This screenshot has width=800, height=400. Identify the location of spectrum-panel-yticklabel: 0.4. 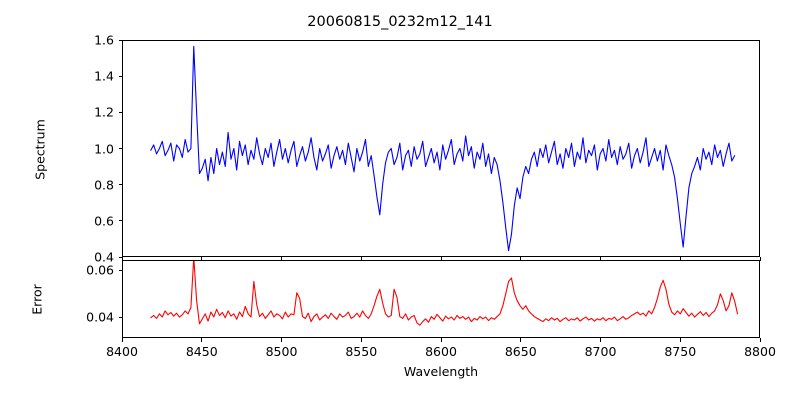
(104, 257).